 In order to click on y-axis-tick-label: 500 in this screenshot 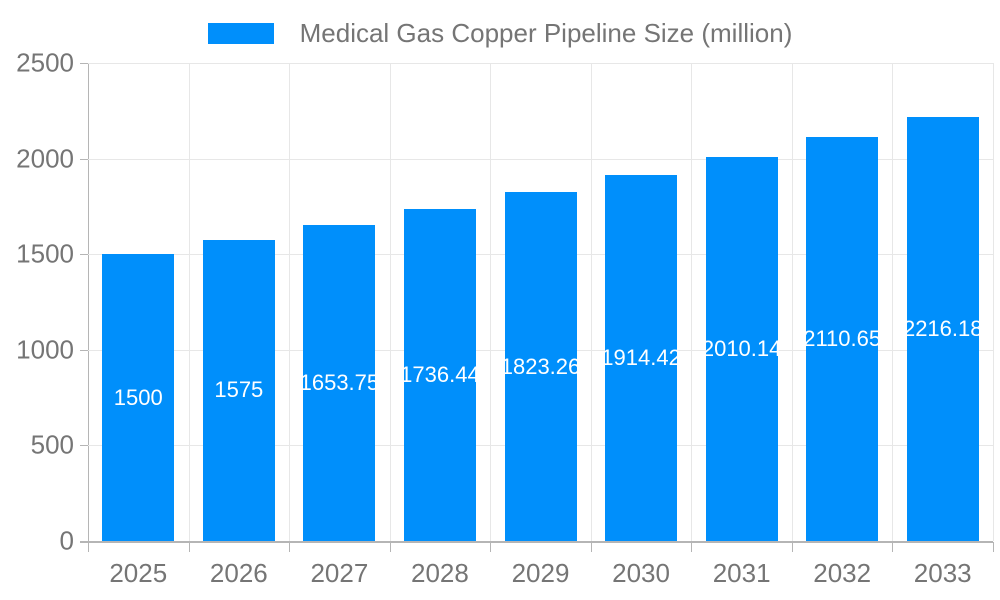, I will do `click(52, 444)`.